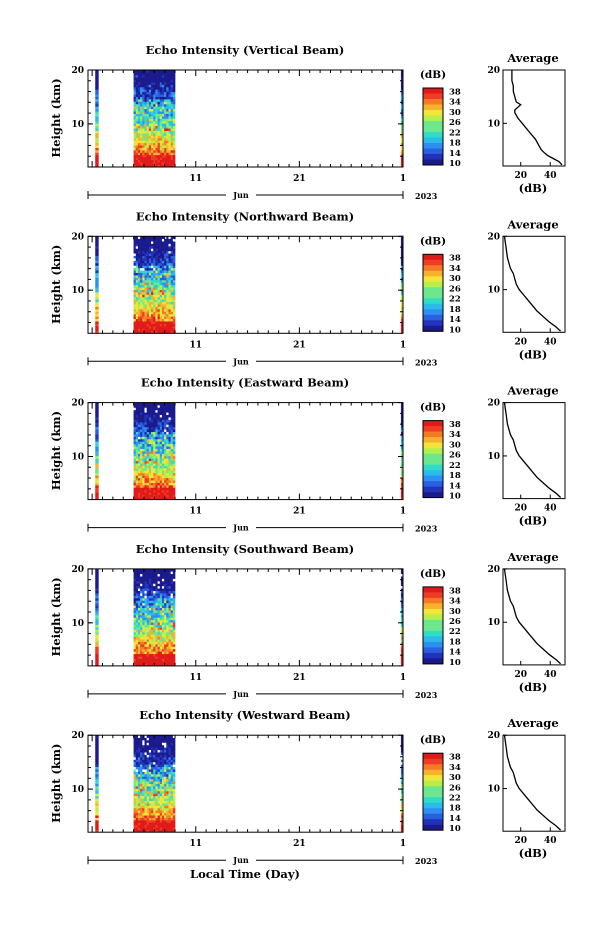 This screenshot has height=931, width=616. I want to click on profile-y-tick-label: 20, so click(493, 736).